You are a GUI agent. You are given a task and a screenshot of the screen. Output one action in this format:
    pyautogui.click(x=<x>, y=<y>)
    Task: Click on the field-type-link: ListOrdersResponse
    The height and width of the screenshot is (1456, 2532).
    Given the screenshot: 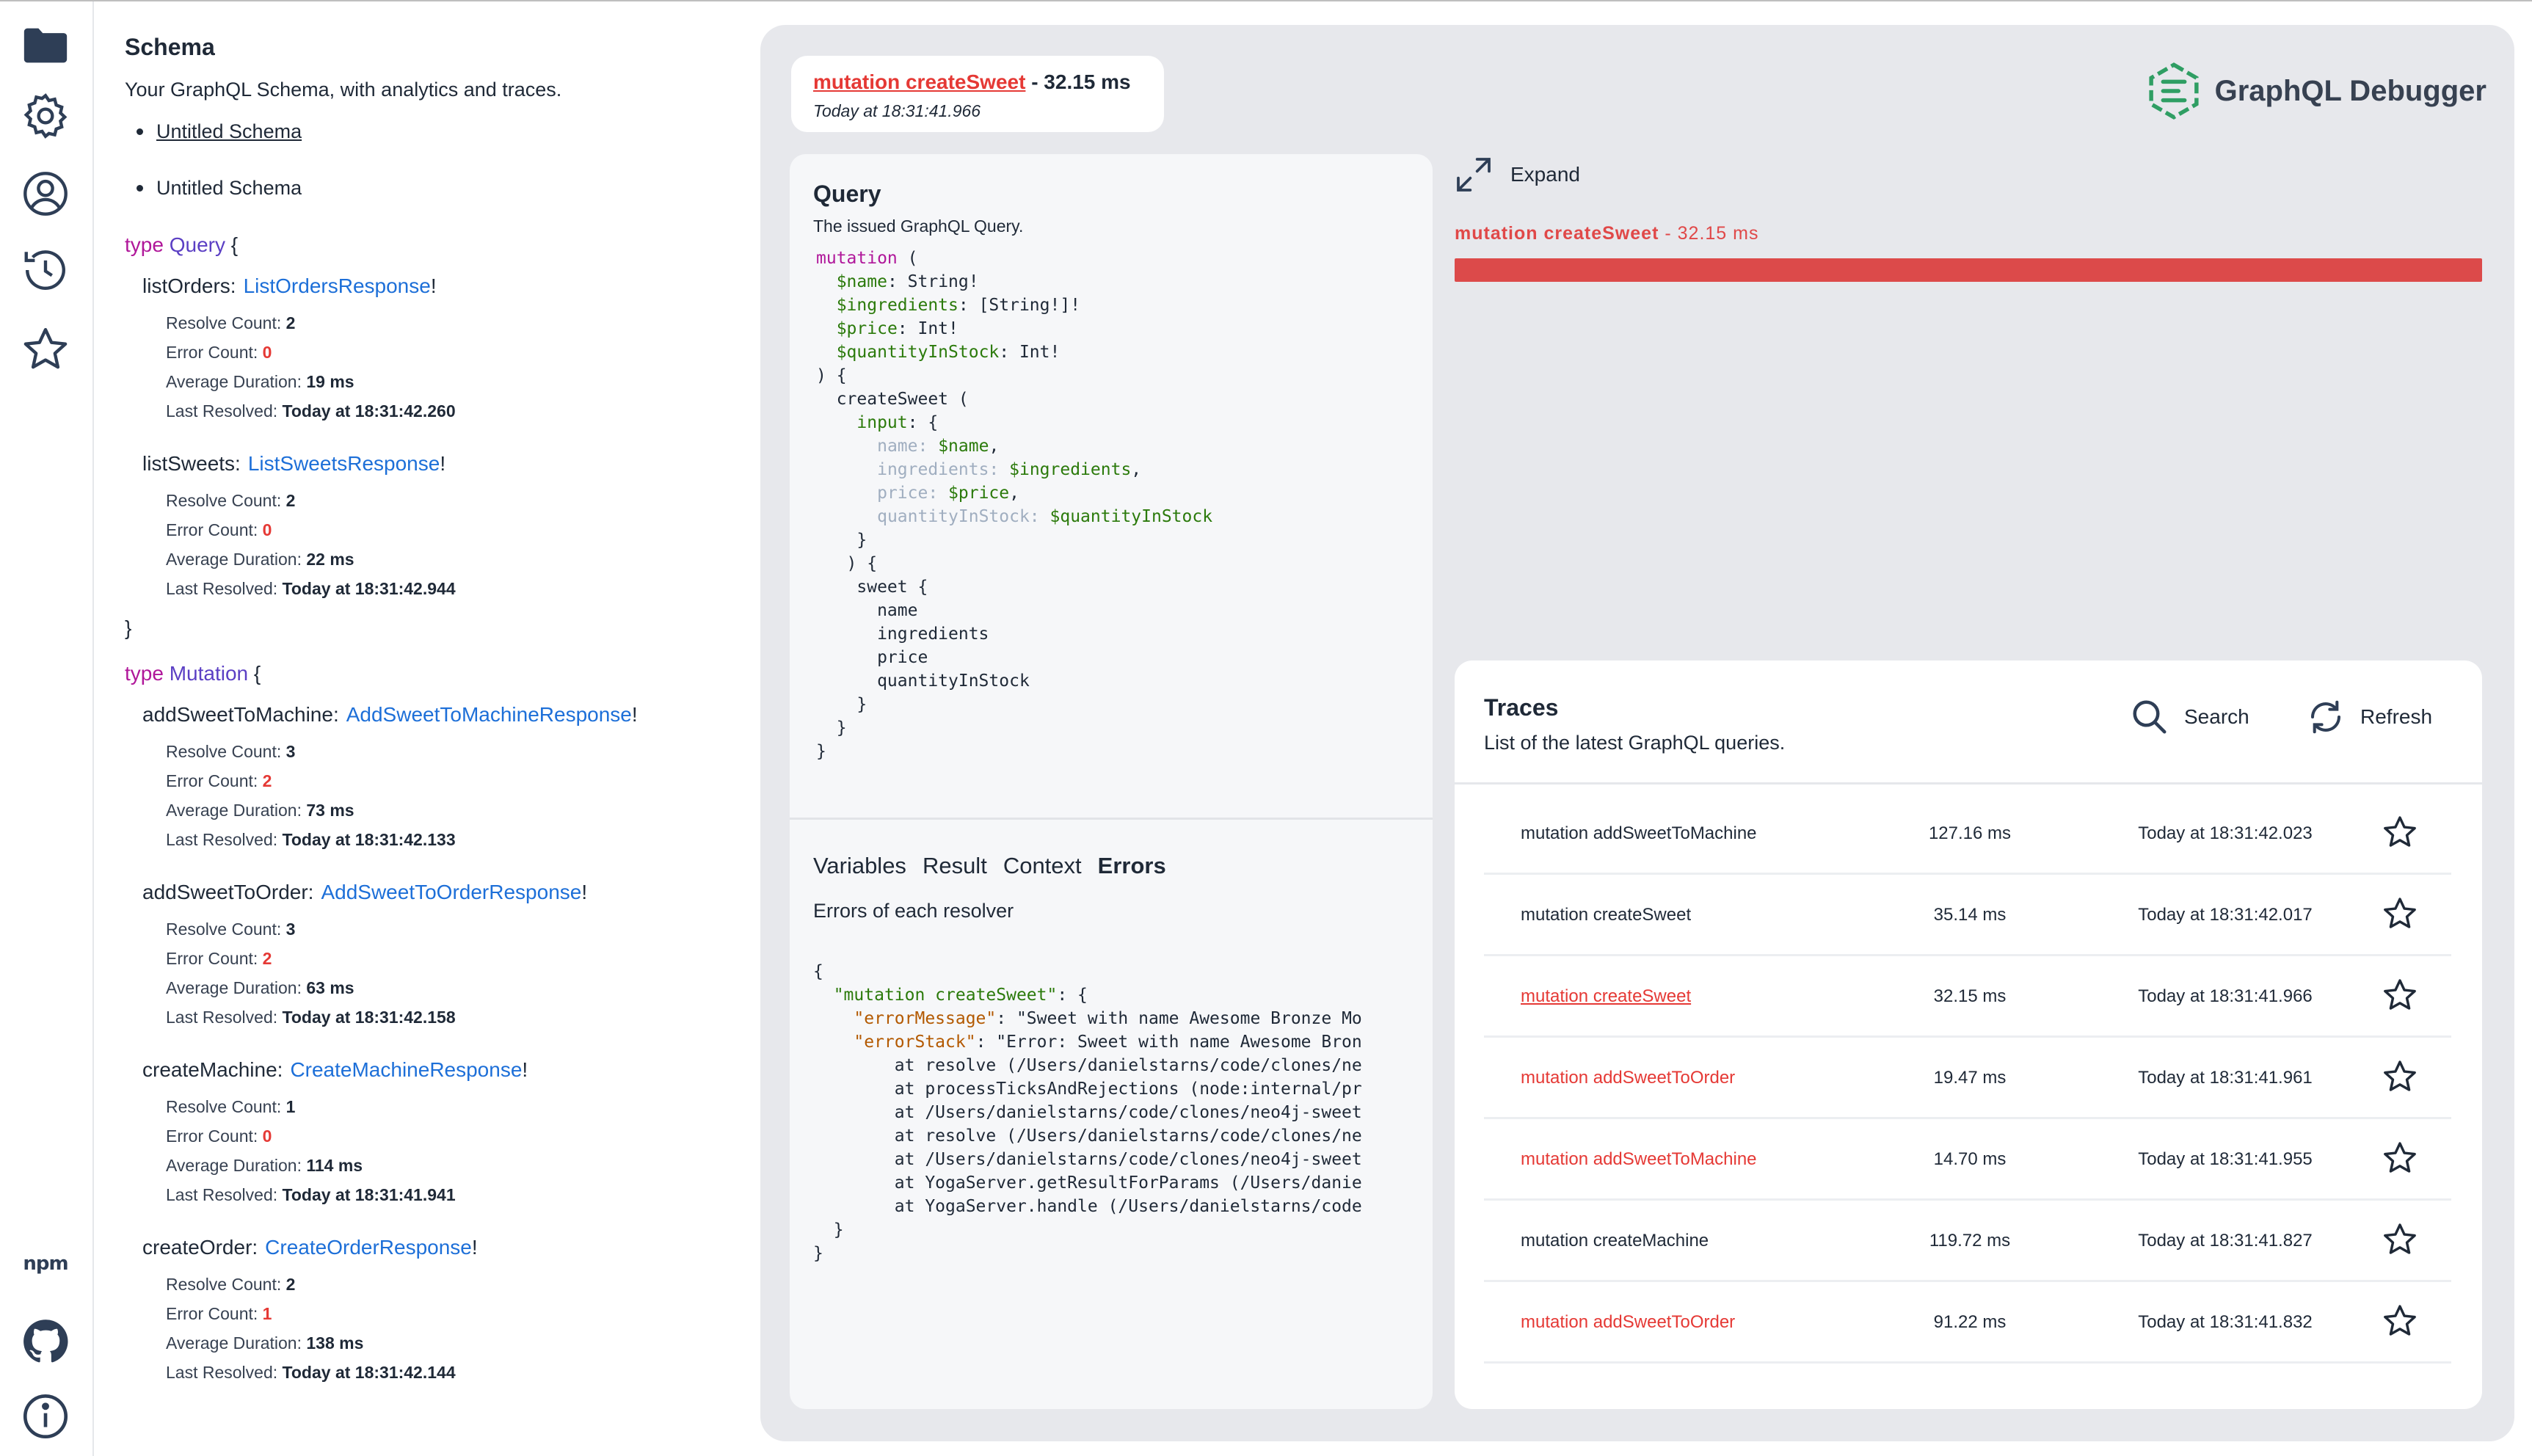 What is the action you would take?
    pyautogui.click(x=337, y=286)
    